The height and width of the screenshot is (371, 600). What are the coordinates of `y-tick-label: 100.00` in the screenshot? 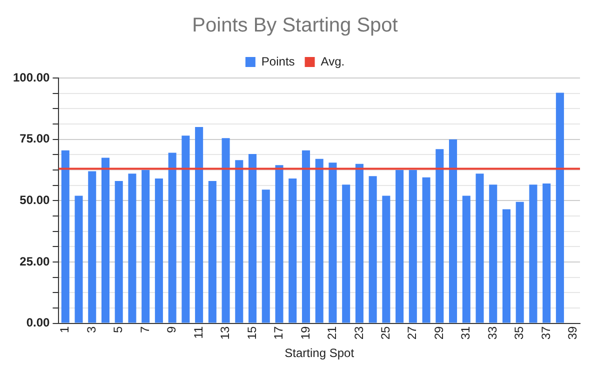 It's located at (31, 77).